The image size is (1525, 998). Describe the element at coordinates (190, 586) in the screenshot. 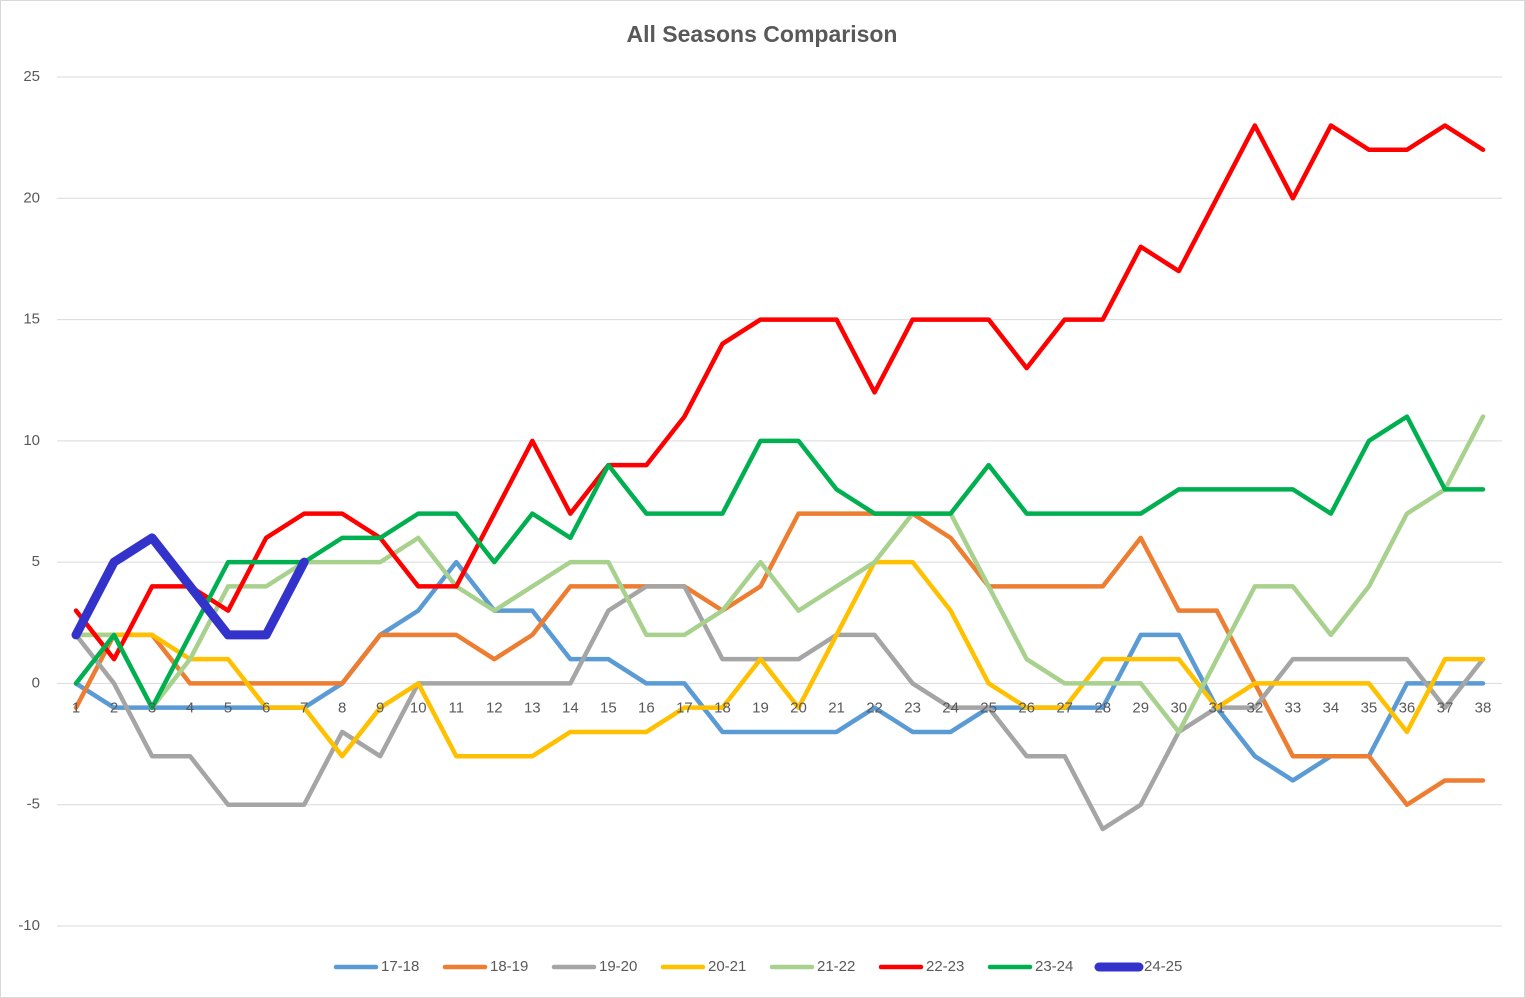

I see `series-line` at that location.